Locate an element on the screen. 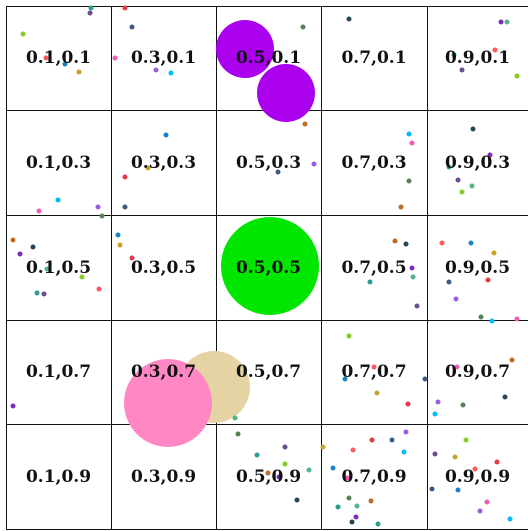  cell-coordinate-label: 0.3,0.5 is located at coordinates (163, 267).